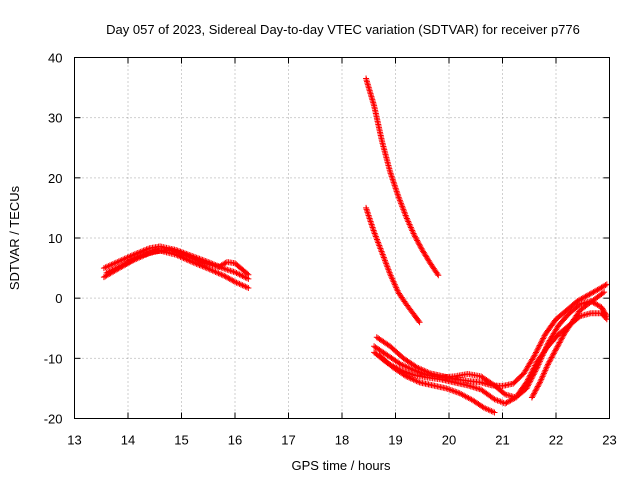 The width and height of the screenshot is (640, 480). I want to click on y-tick-label: 20, so click(55, 178).